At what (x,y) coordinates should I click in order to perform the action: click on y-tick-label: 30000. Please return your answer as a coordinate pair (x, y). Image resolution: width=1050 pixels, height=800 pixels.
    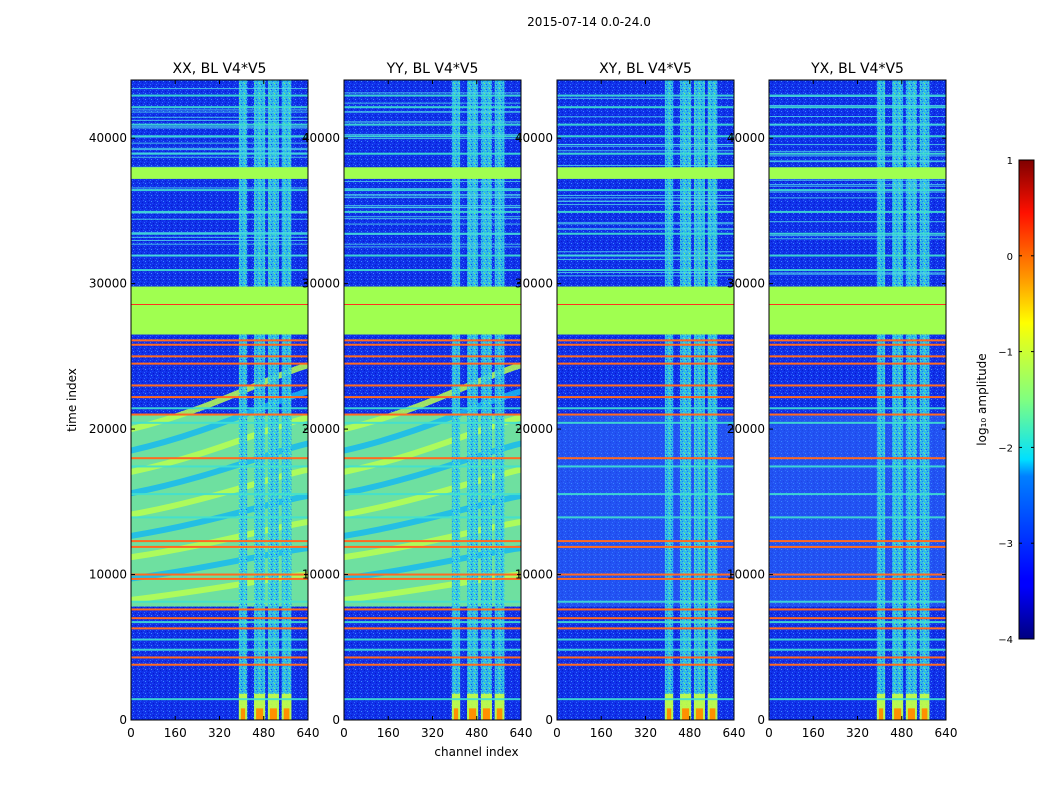
    Looking at the image, I should click on (746, 284).